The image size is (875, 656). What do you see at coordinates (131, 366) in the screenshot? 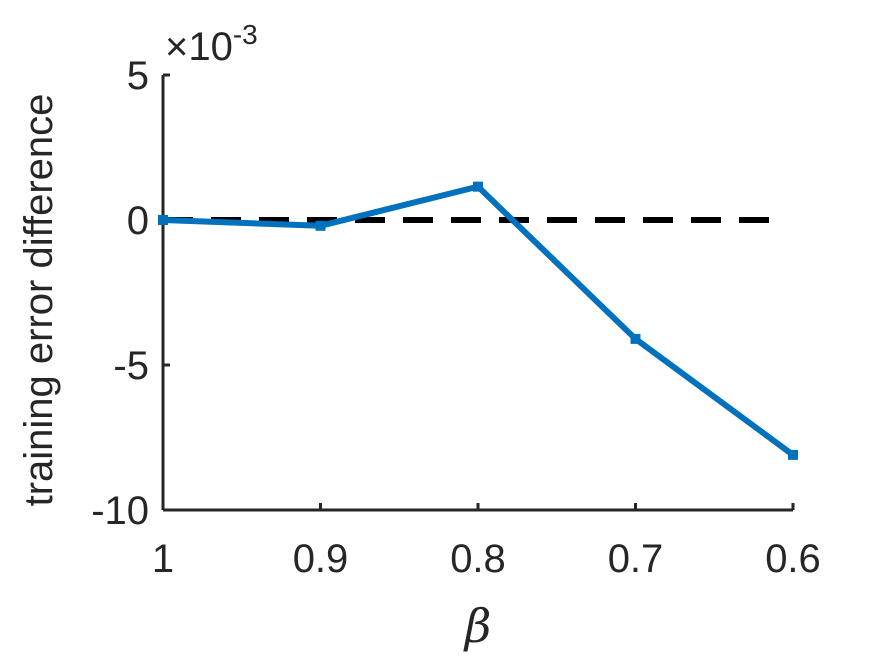
I see `y-tick-label: -5` at bounding box center [131, 366].